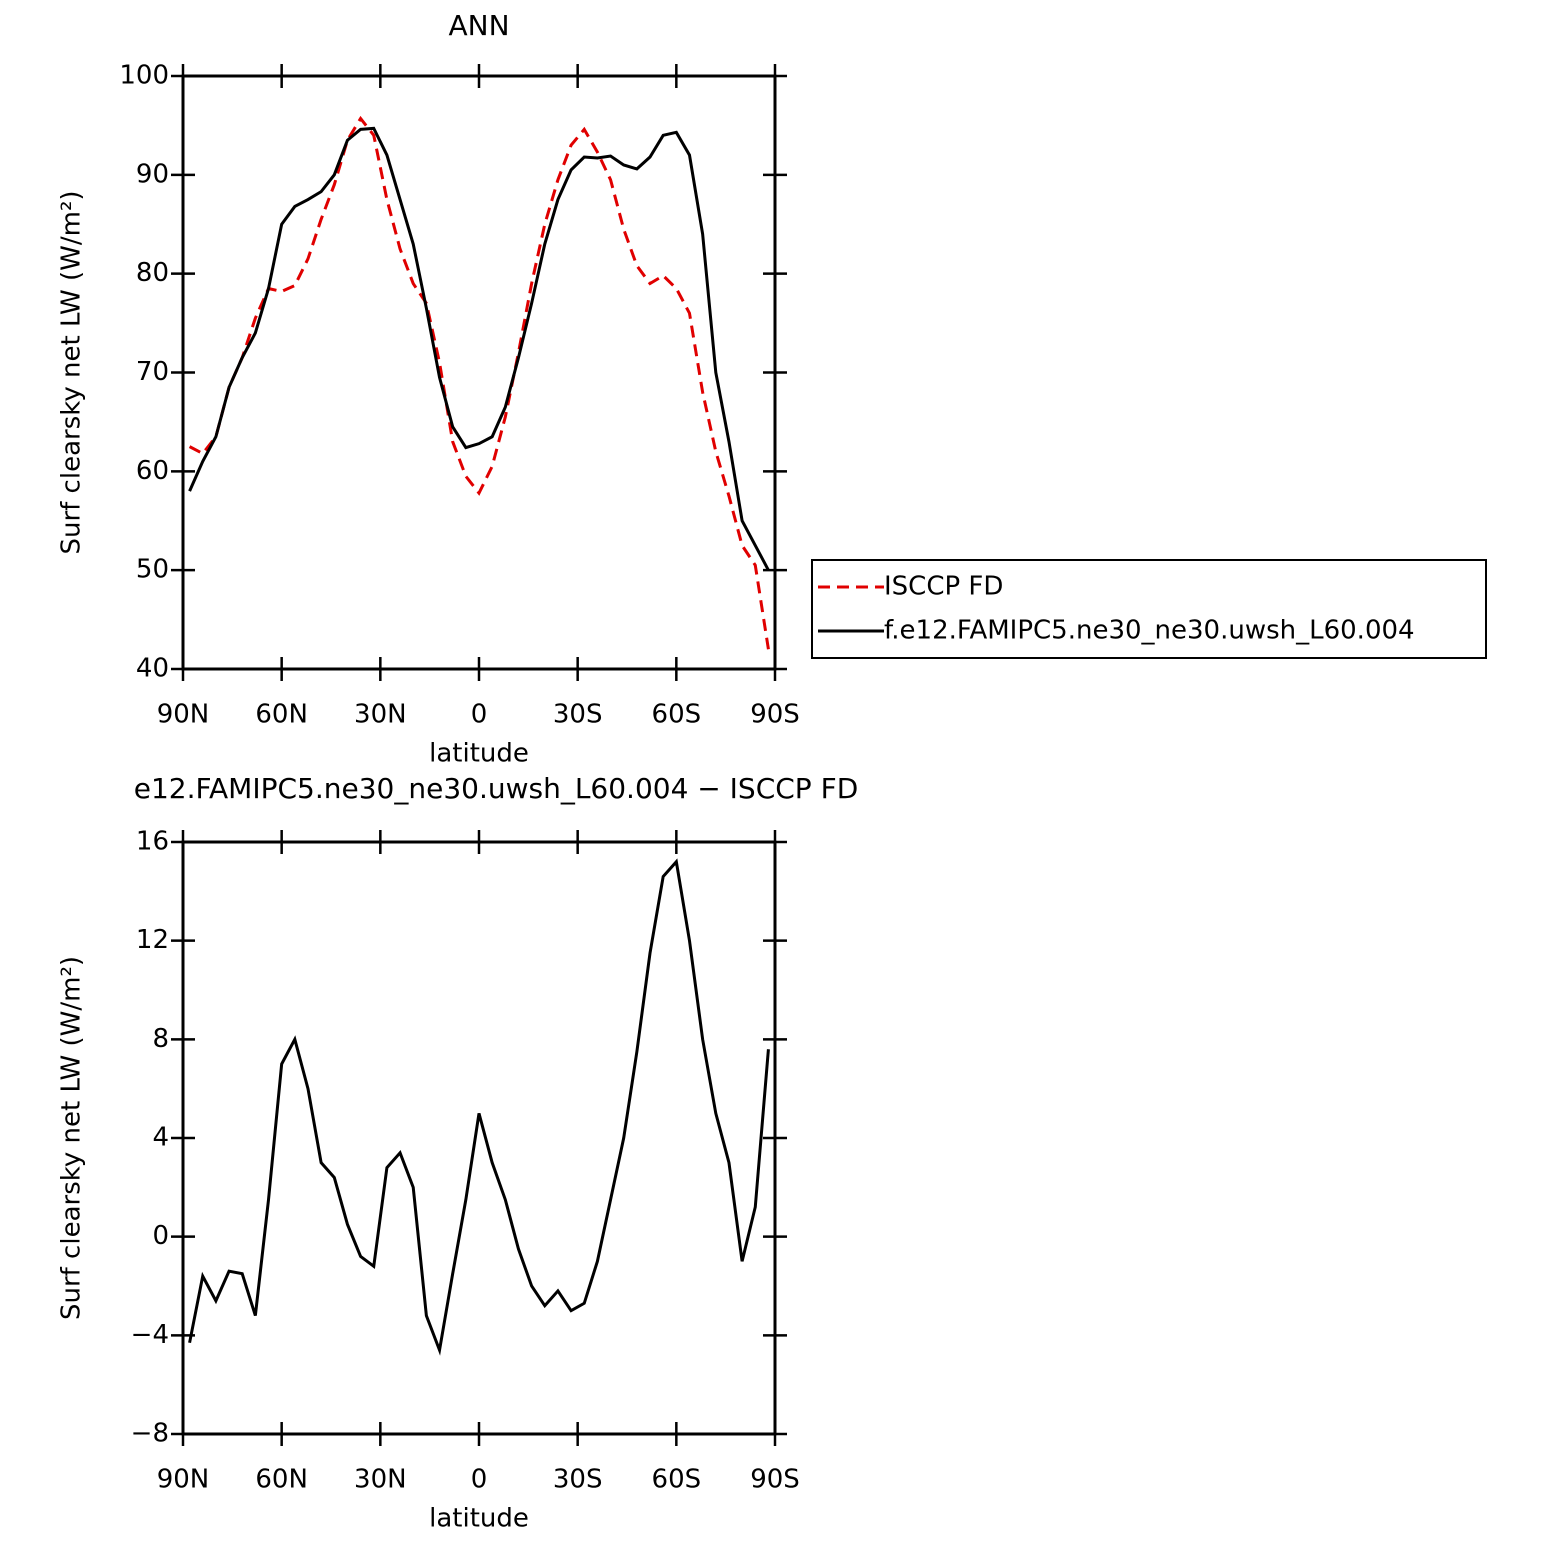 The image size is (1542, 1541). Describe the element at coordinates (943, 587) in the screenshot. I see `legend-label: ISCCP FD` at that location.